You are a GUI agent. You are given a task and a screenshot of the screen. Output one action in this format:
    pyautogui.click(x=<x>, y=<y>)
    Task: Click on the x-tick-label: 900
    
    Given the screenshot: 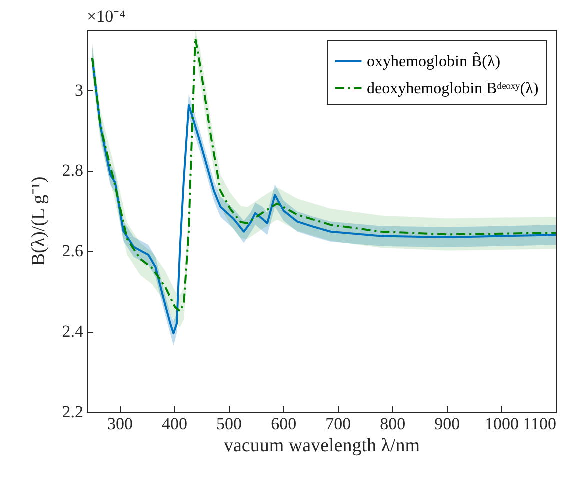 What is the action you would take?
    pyautogui.click(x=447, y=424)
    